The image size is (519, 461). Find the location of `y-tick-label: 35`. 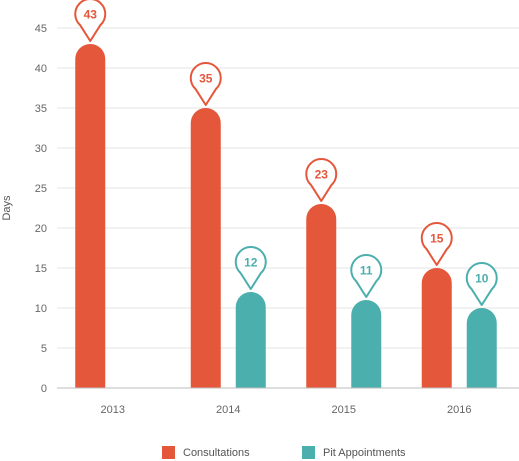

y-tick-label: 35 is located at coordinates (41, 109).